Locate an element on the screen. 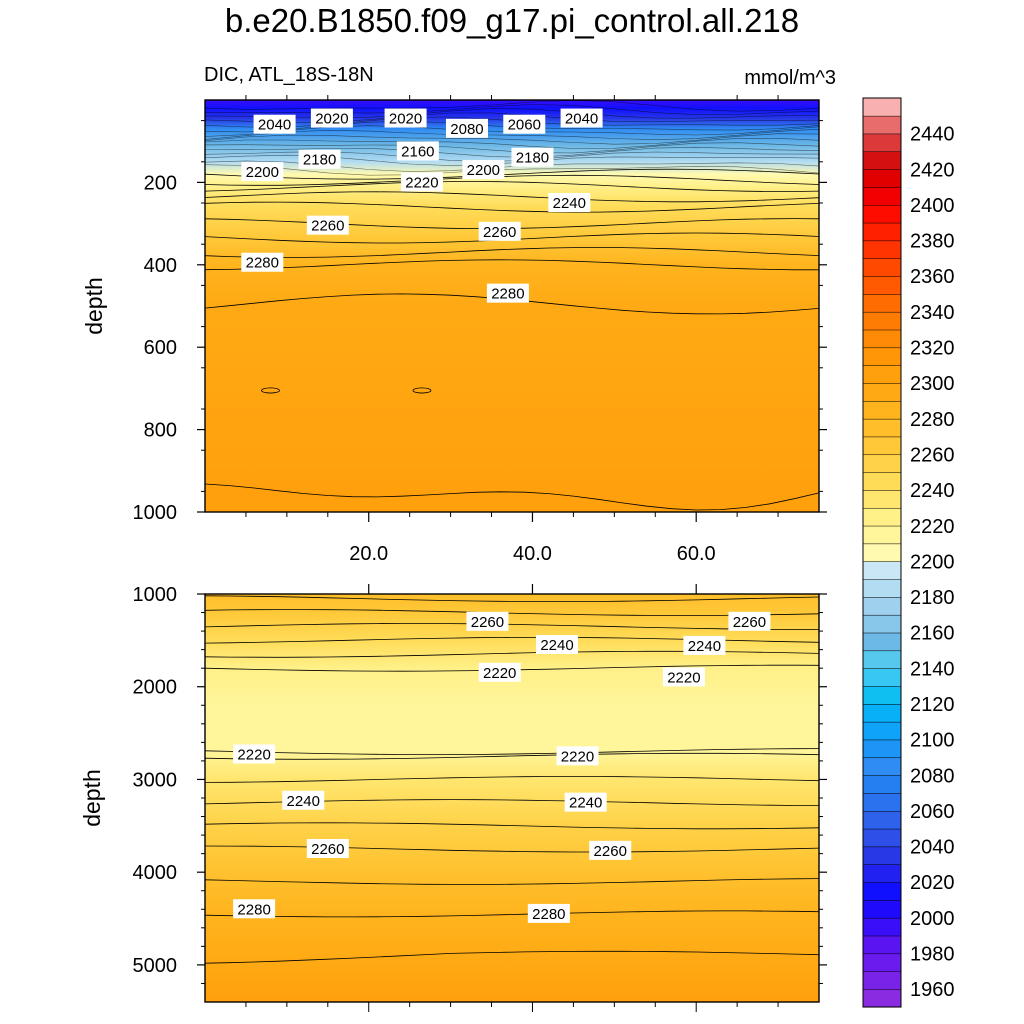 The height and width of the screenshot is (1024, 1024). units-label: mmol/m^3 is located at coordinates (790, 78).